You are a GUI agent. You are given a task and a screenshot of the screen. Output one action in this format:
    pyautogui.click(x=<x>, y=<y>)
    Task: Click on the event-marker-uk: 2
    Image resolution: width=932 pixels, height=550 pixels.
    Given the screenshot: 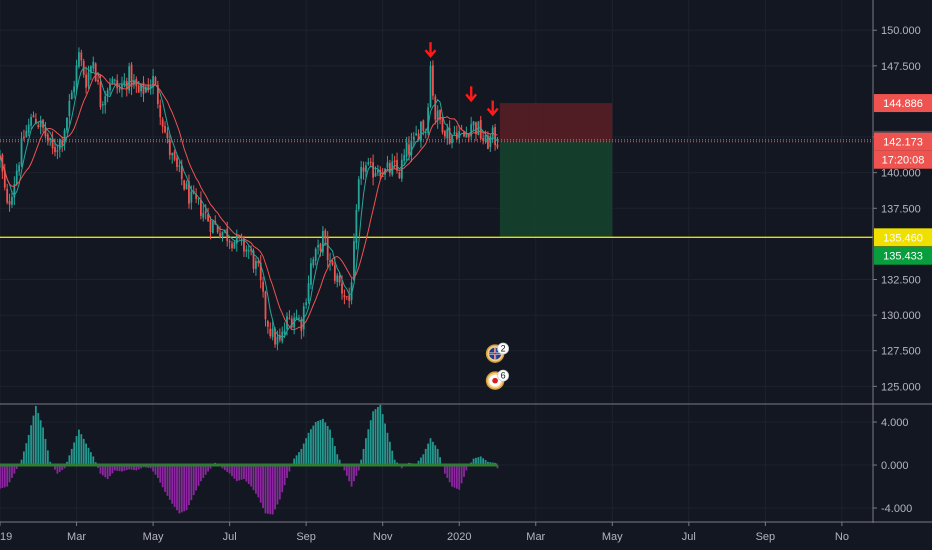 What is the action you would take?
    pyautogui.click(x=497, y=352)
    